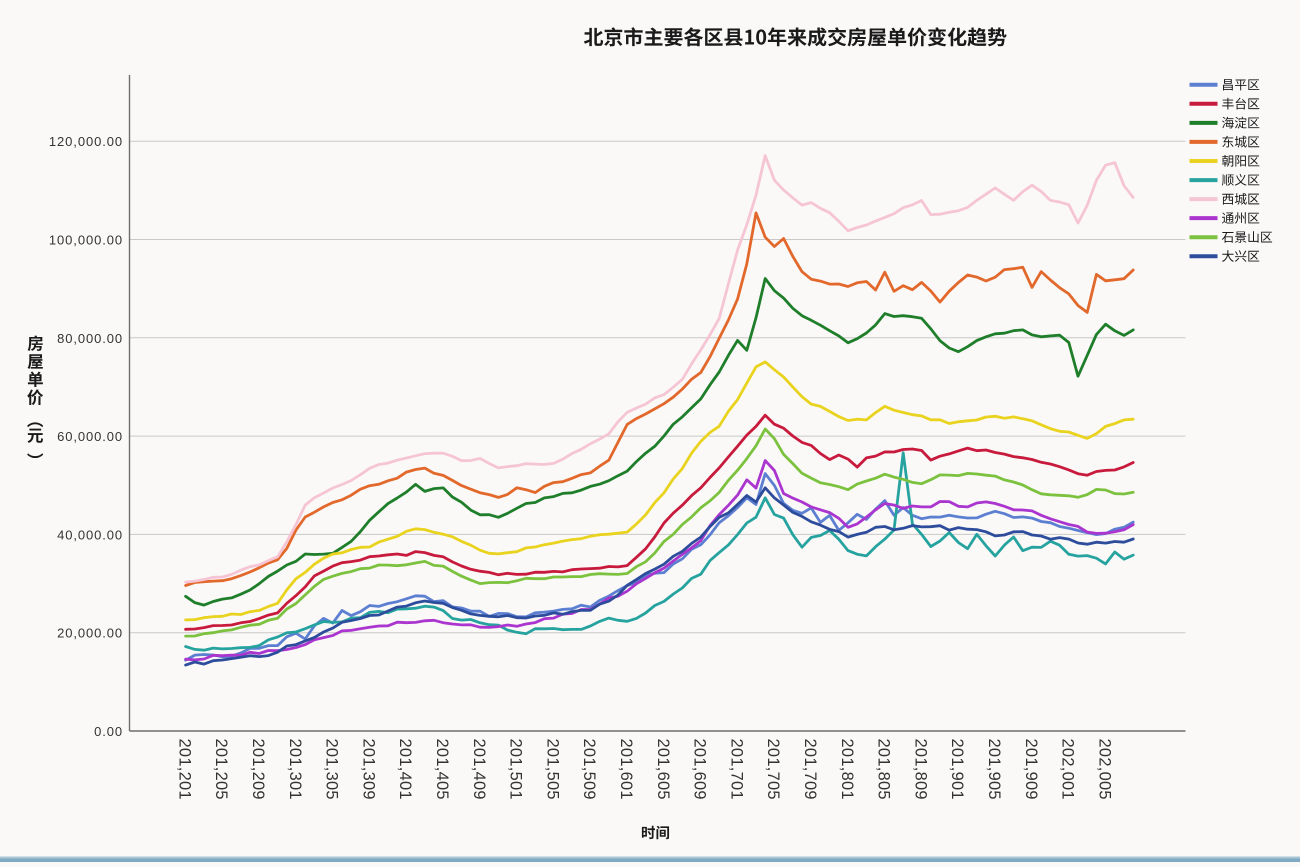 The image size is (1300, 867). I want to click on svg-text: 40,000.00, so click(90, 534).